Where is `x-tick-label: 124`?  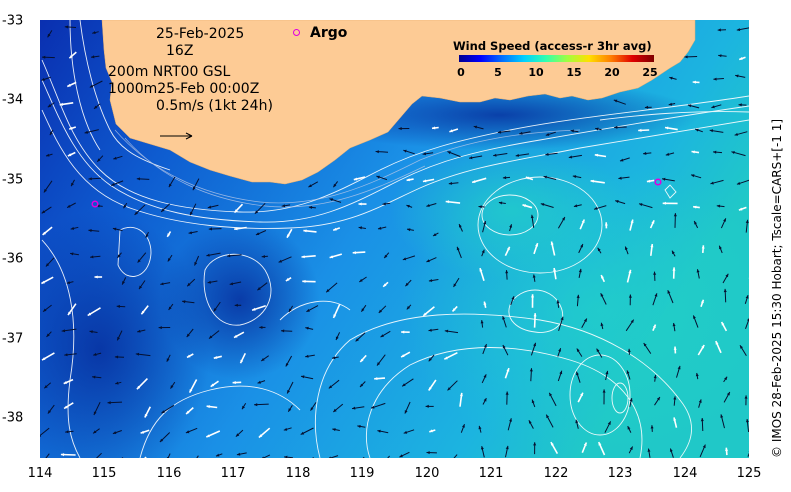
x-tick-label: 124 is located at coordinates (685, 473).